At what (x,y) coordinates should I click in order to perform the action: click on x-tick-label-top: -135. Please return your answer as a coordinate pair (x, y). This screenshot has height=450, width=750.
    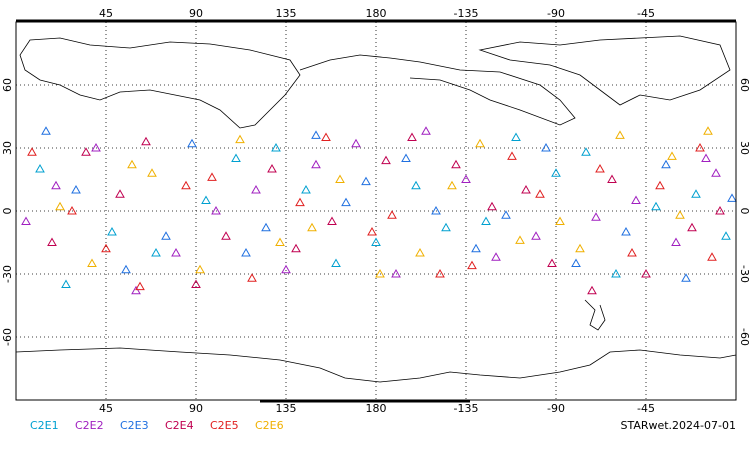
    Looking at the image, I should click on (466, 13).